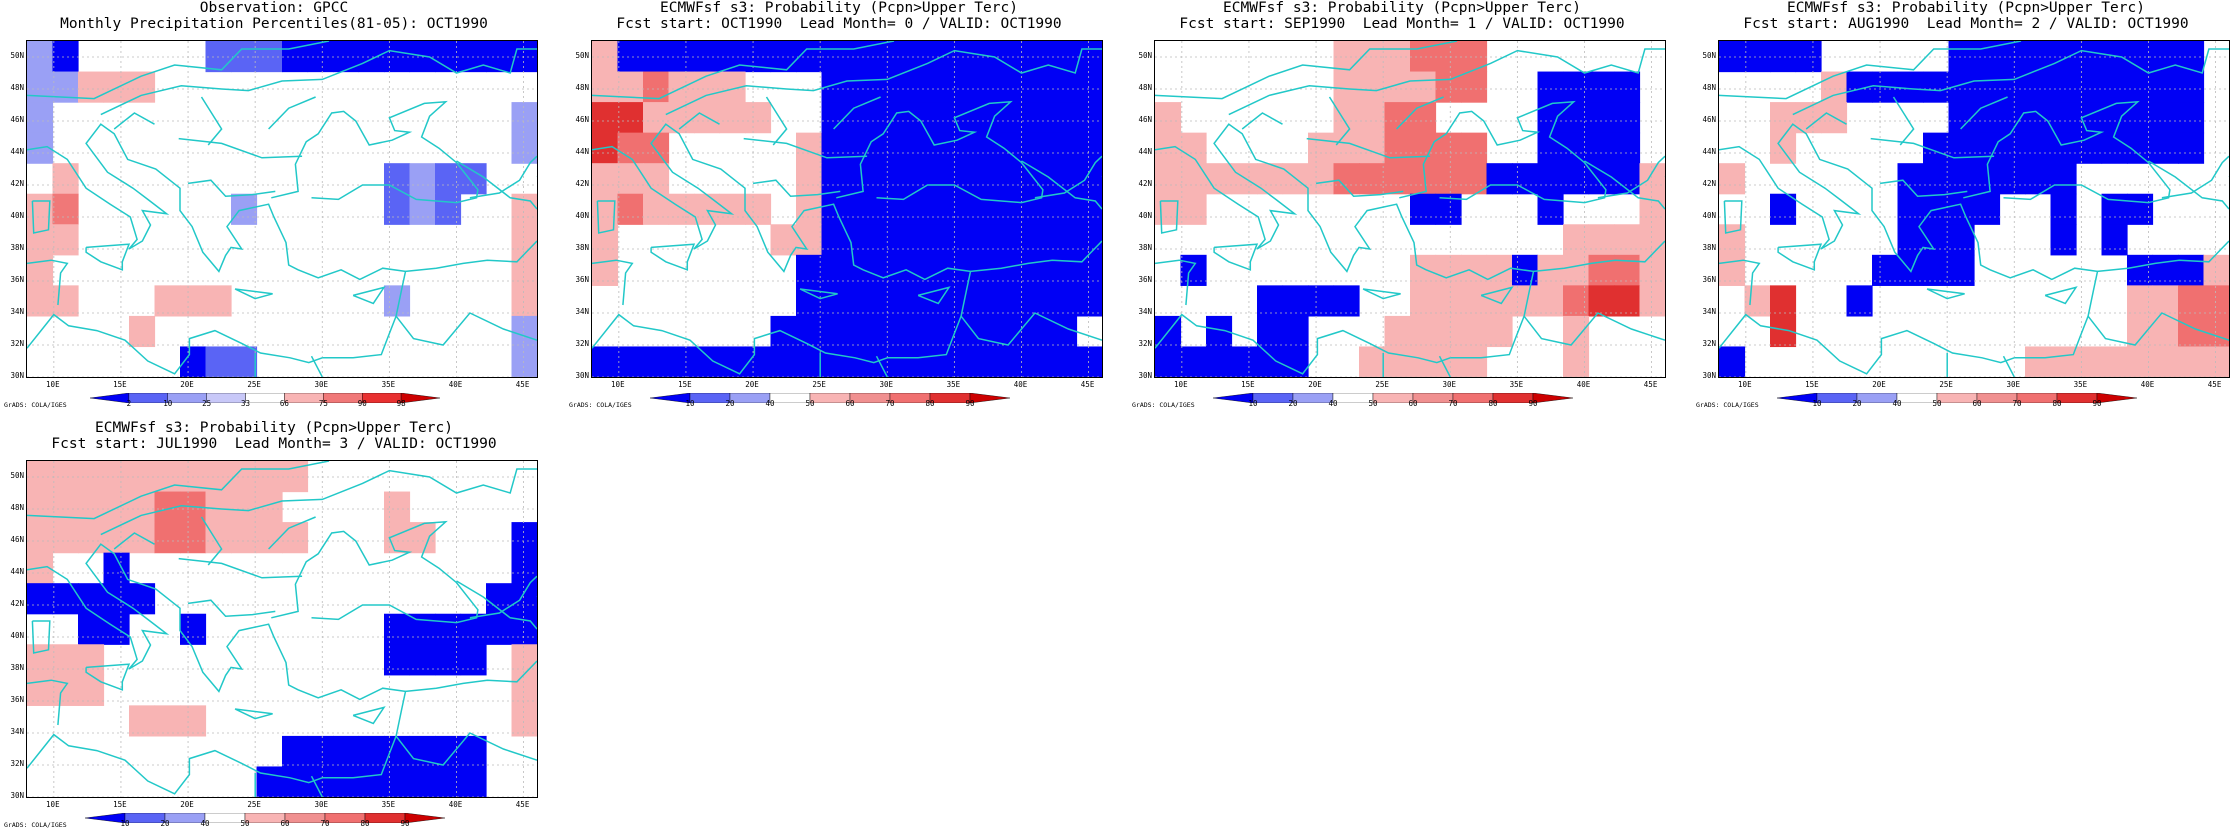  Describe the element at coordinates (970, 403) in the screenshot. I see `colorbar-label: 90` at that location.